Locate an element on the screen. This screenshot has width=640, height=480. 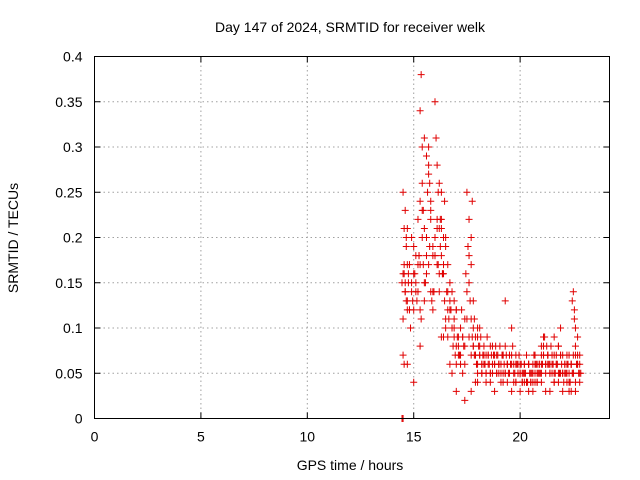
y-tick-label: 0.3 is located at coordinates (73, 147).